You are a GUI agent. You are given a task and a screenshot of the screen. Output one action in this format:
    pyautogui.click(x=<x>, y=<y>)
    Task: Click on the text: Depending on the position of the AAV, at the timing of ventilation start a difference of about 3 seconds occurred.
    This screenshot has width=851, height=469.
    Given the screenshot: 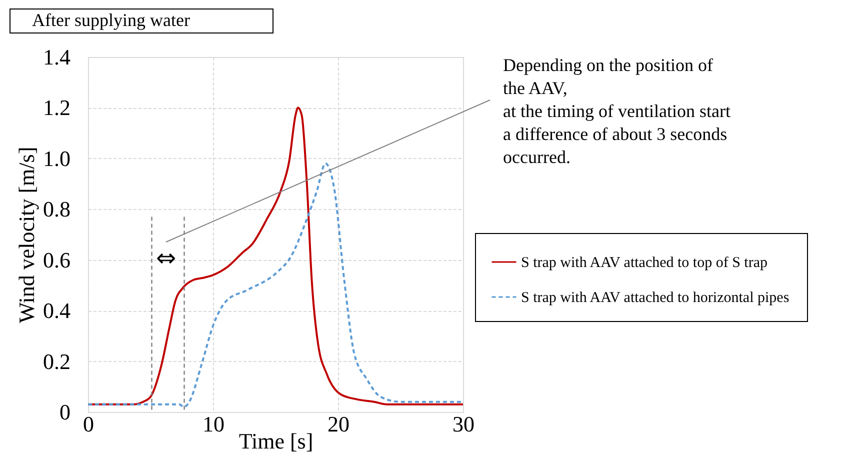 What is the action you would take?
    pyautogui.click(x=616, y=111)
    